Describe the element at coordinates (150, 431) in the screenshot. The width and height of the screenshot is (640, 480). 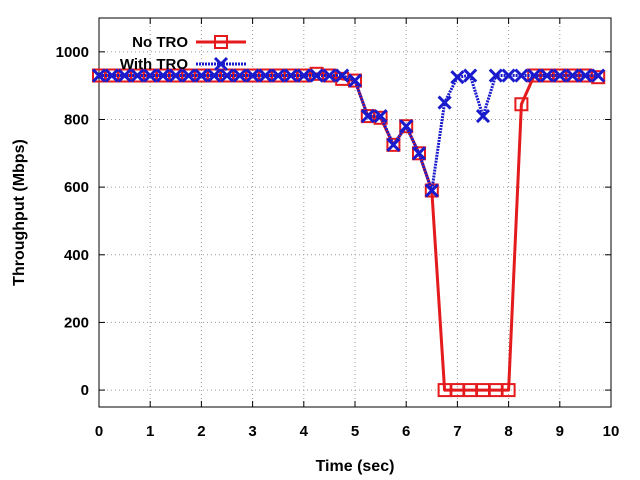
I see `x-tick-label: 1` at that location.